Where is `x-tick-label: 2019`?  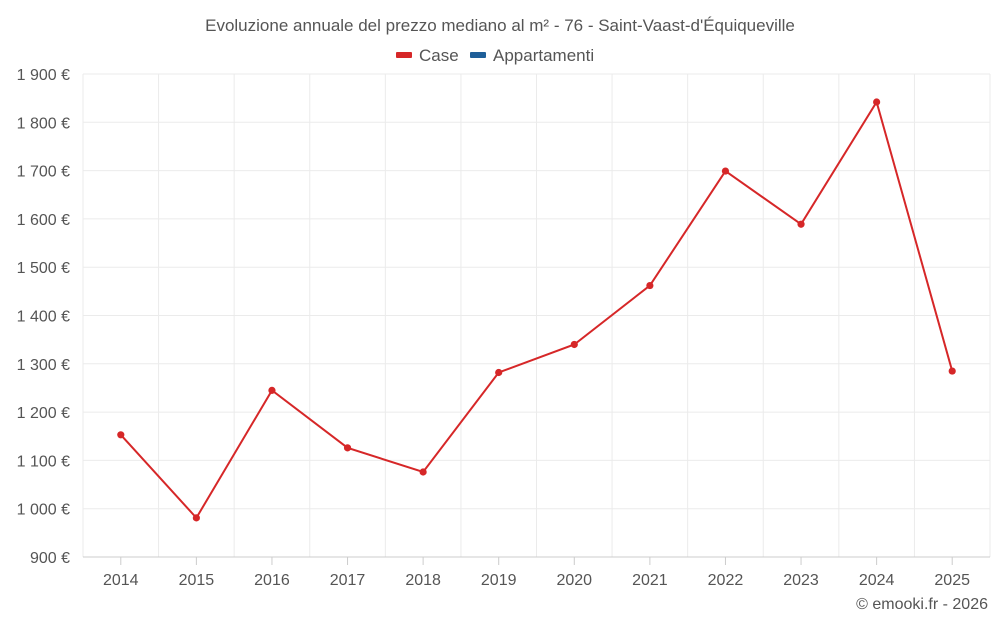 x-tick-label: 2019 is located at coordinates (499, 580).